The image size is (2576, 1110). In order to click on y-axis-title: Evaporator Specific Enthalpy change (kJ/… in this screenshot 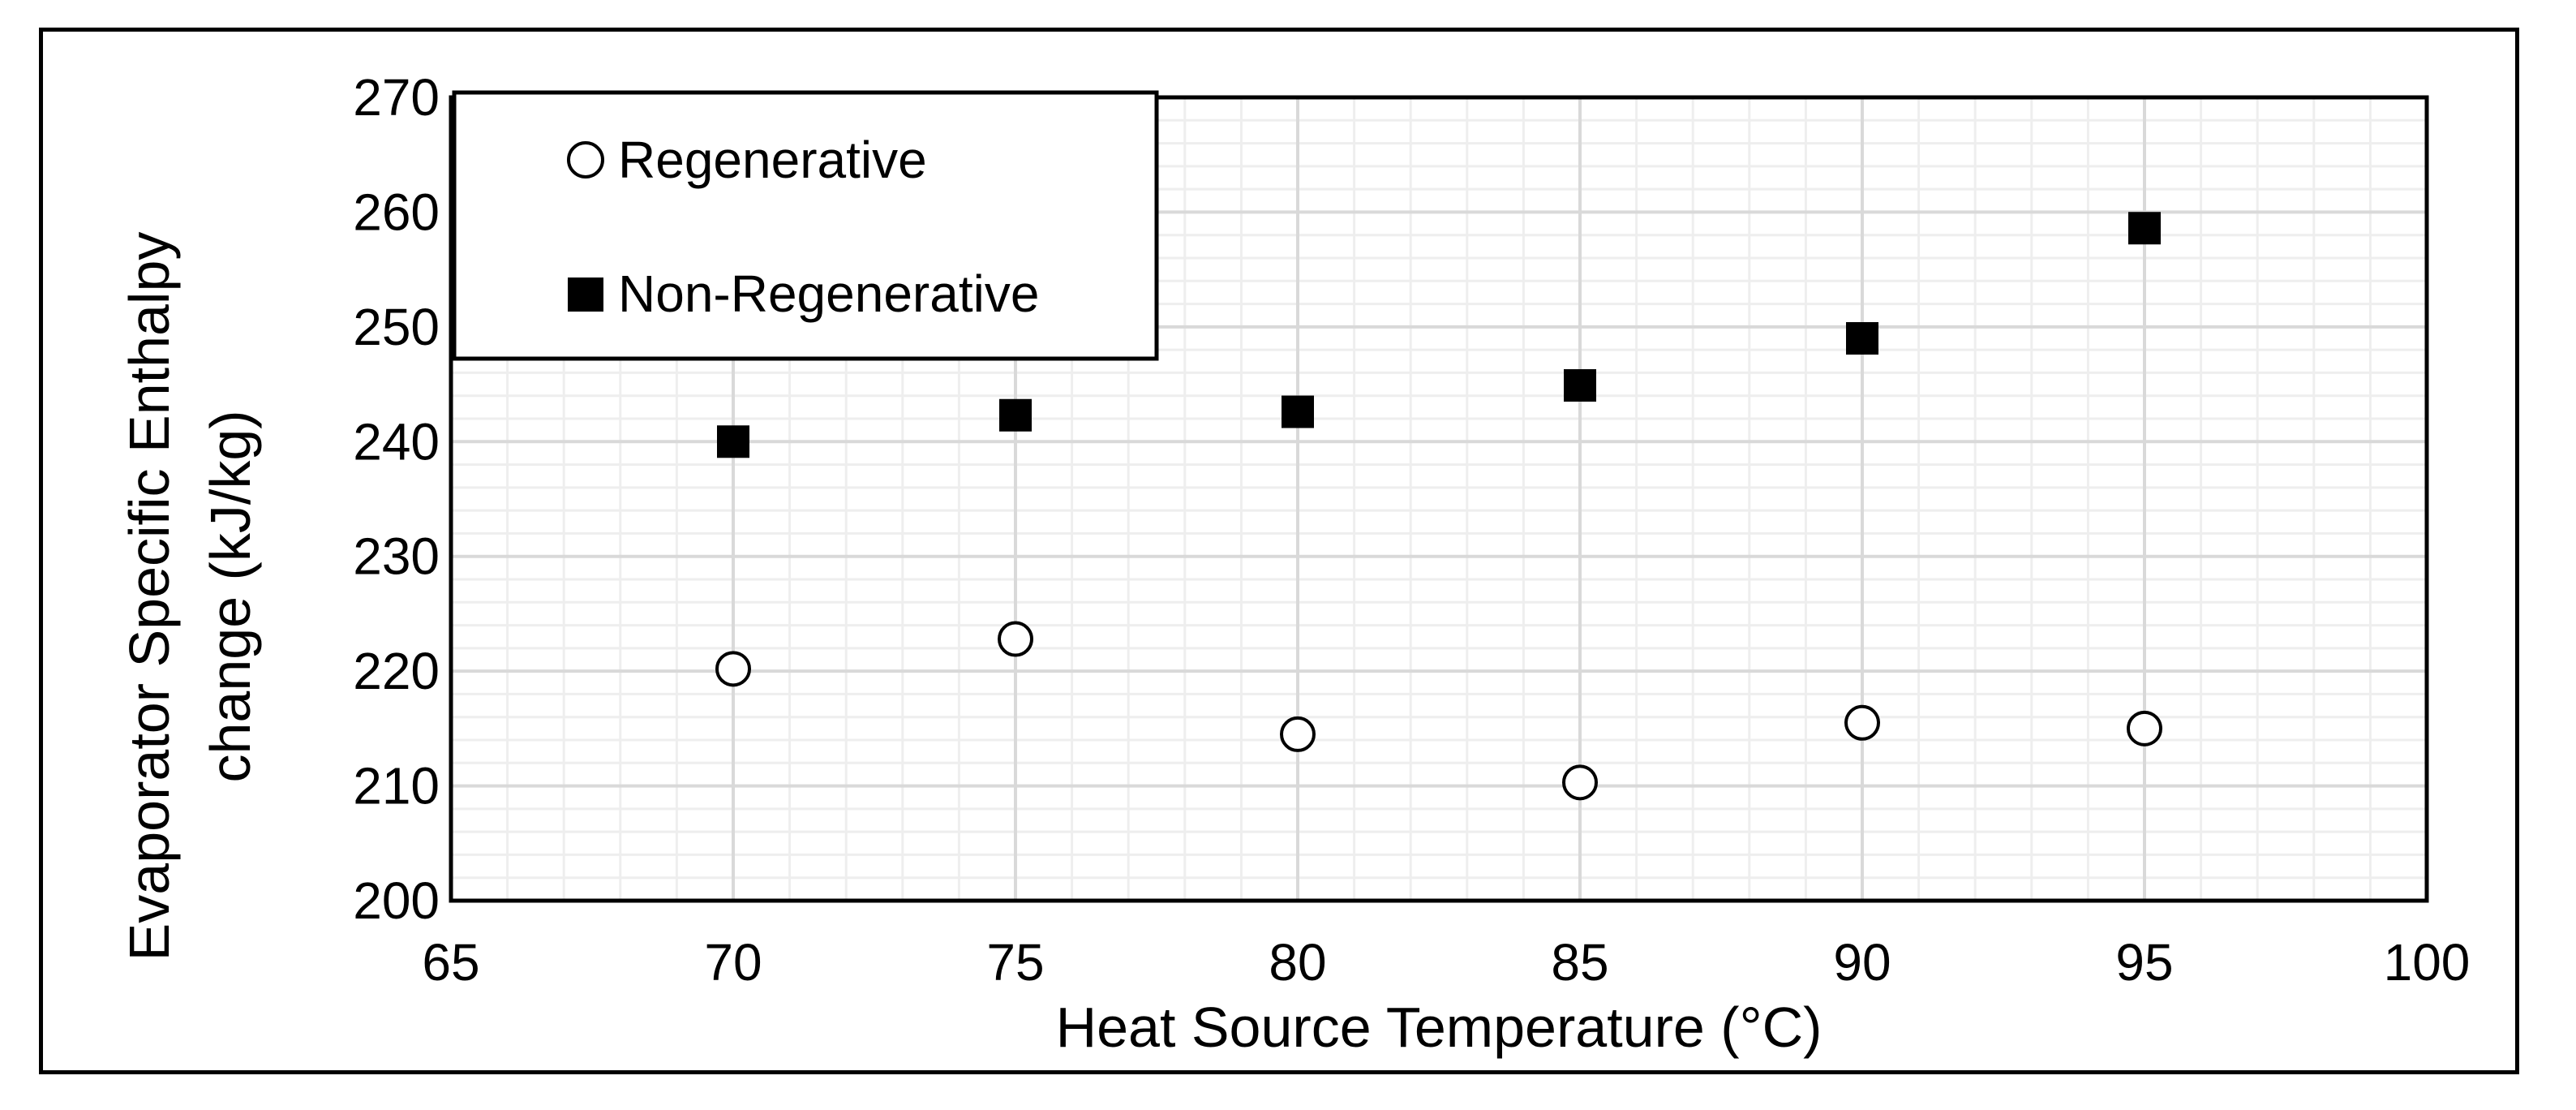, I will do `click(190, 597)`.